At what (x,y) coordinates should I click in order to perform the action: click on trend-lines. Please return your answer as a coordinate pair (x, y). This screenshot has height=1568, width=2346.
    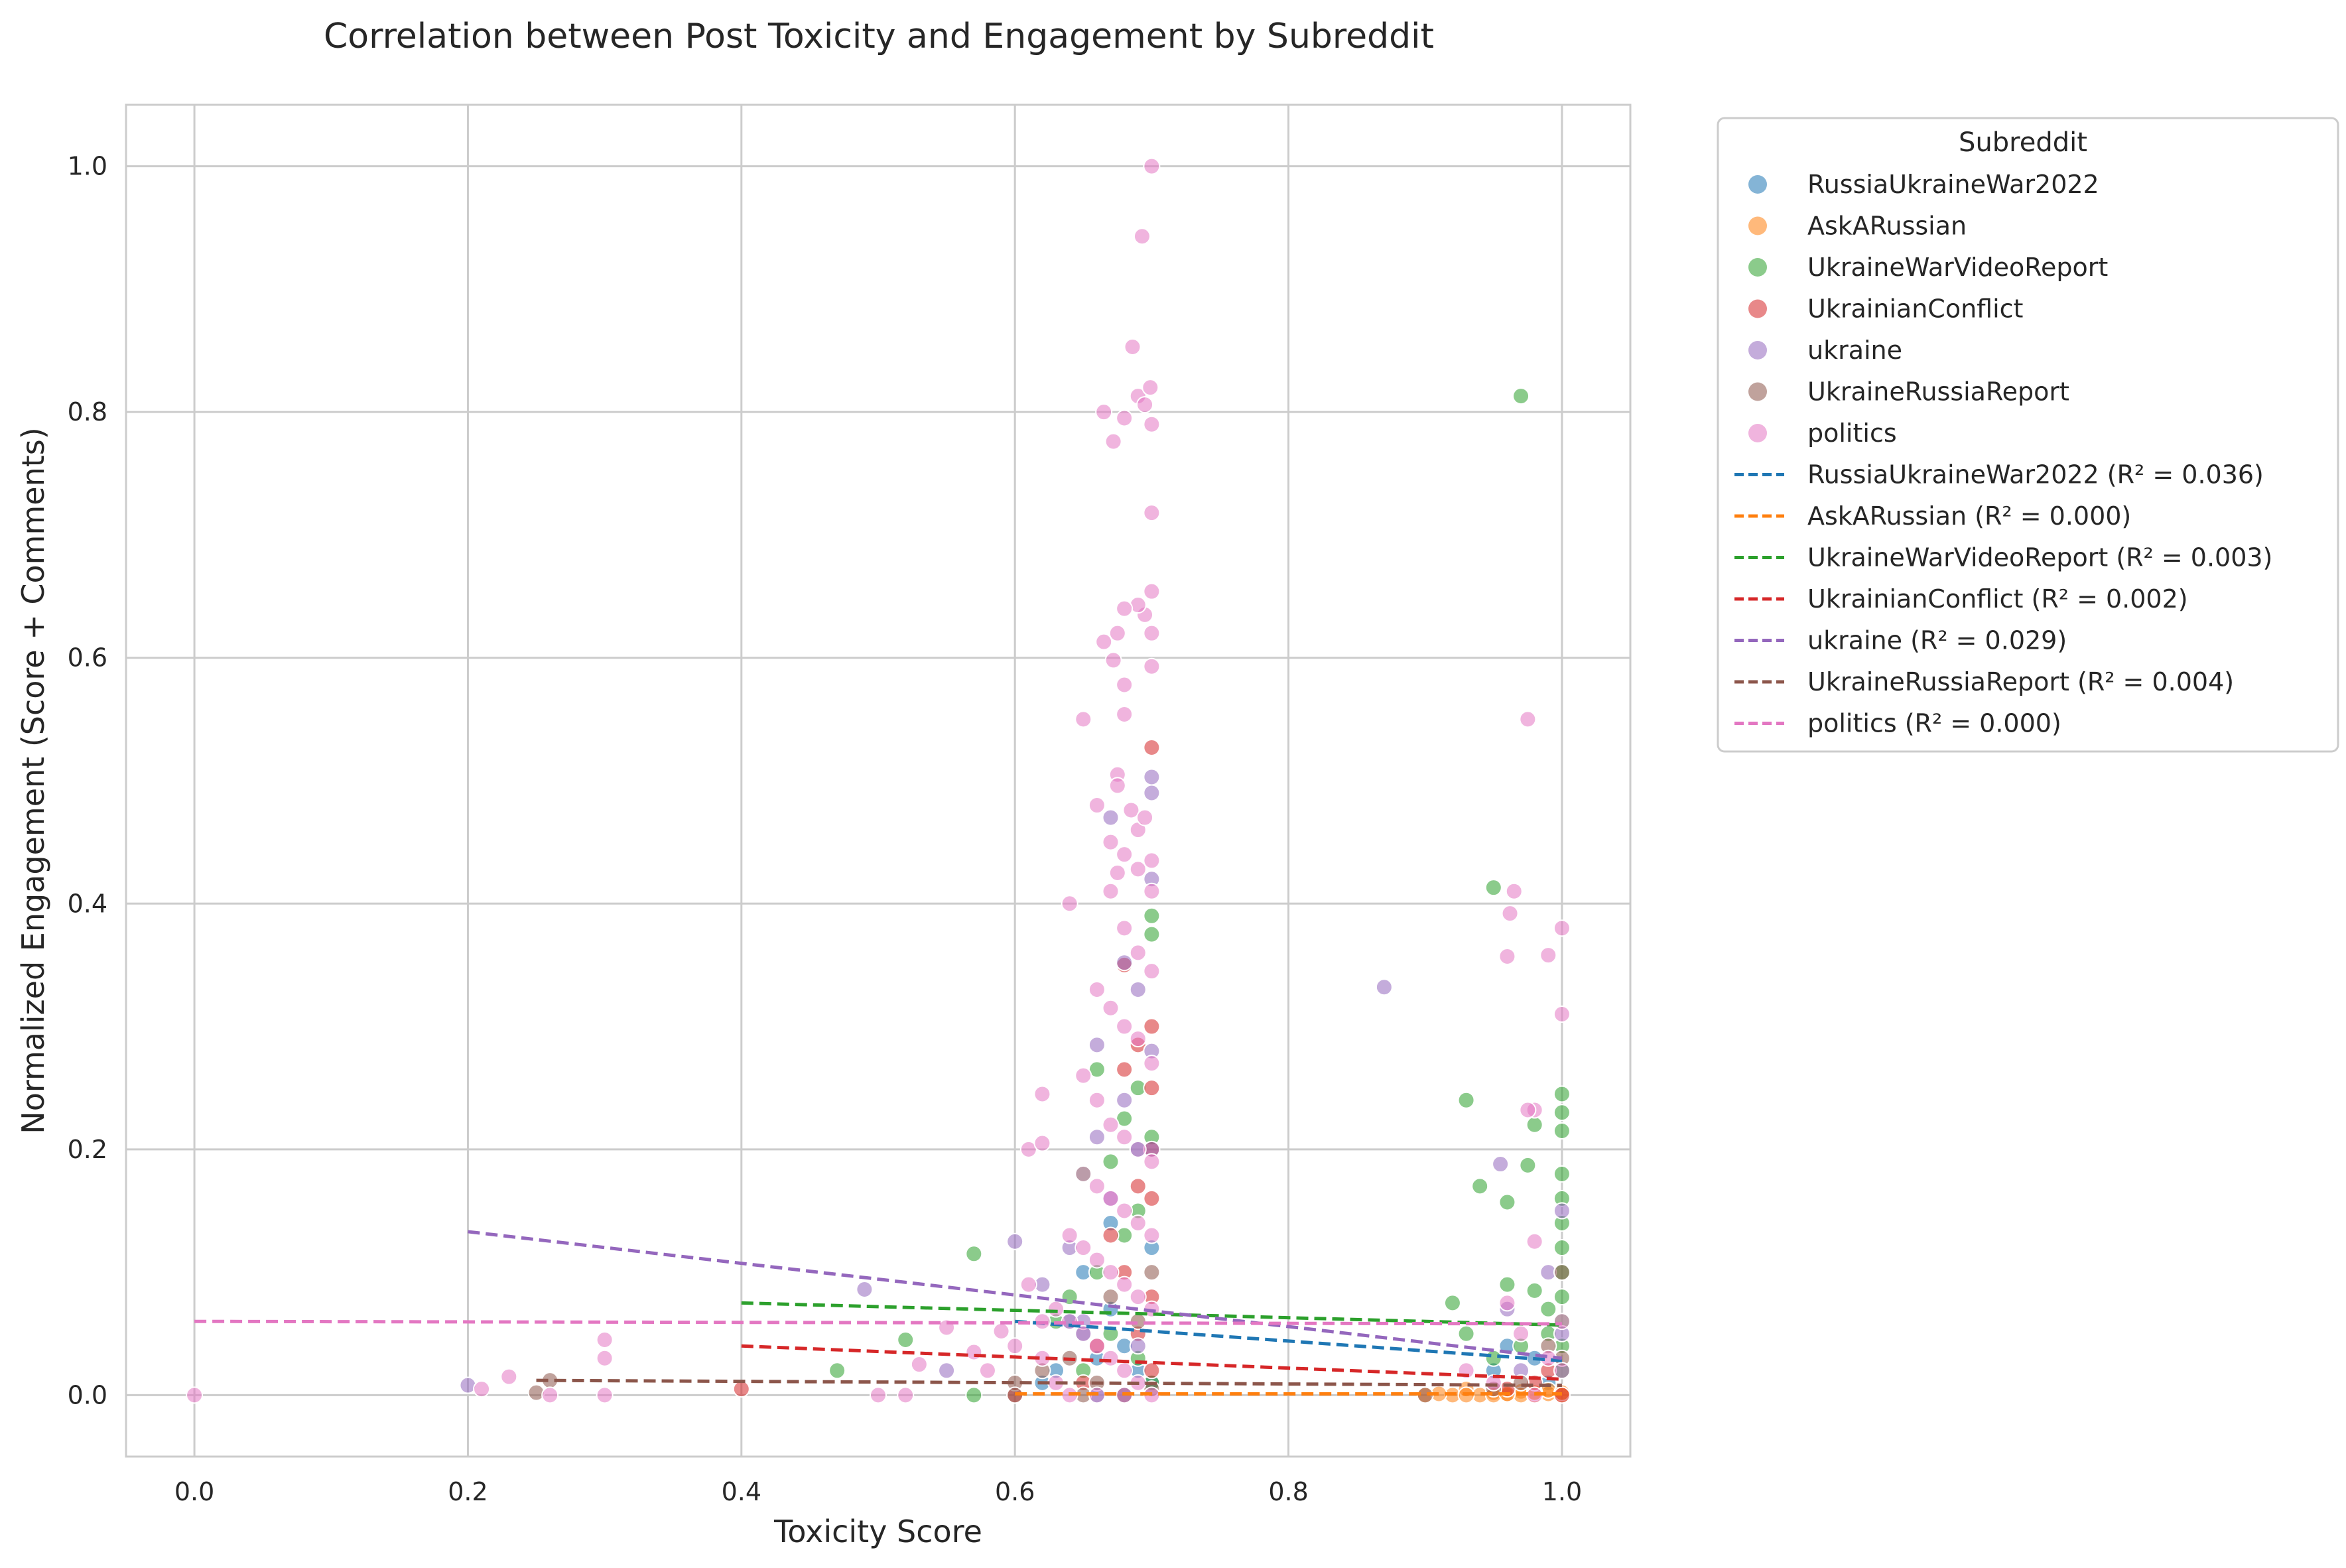
    Looking at the image, I should click on (878, 1313).